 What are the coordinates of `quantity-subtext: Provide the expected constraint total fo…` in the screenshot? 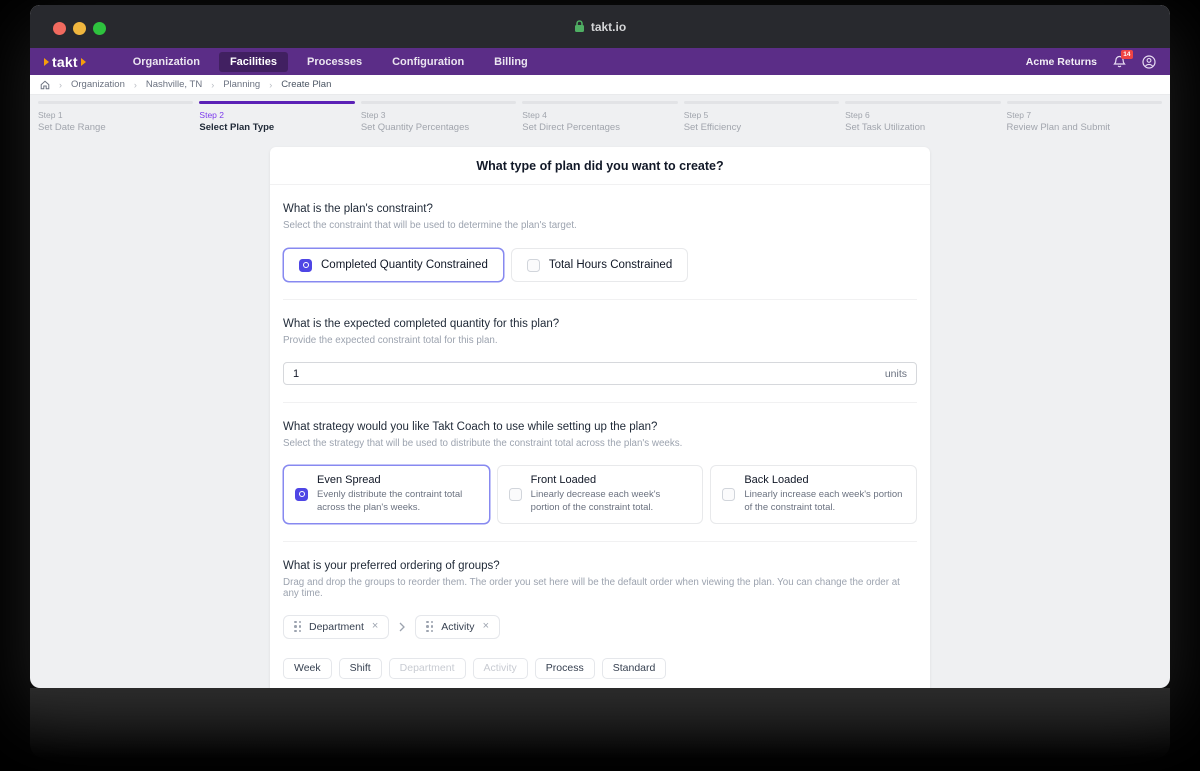 It's located at (390, 340).